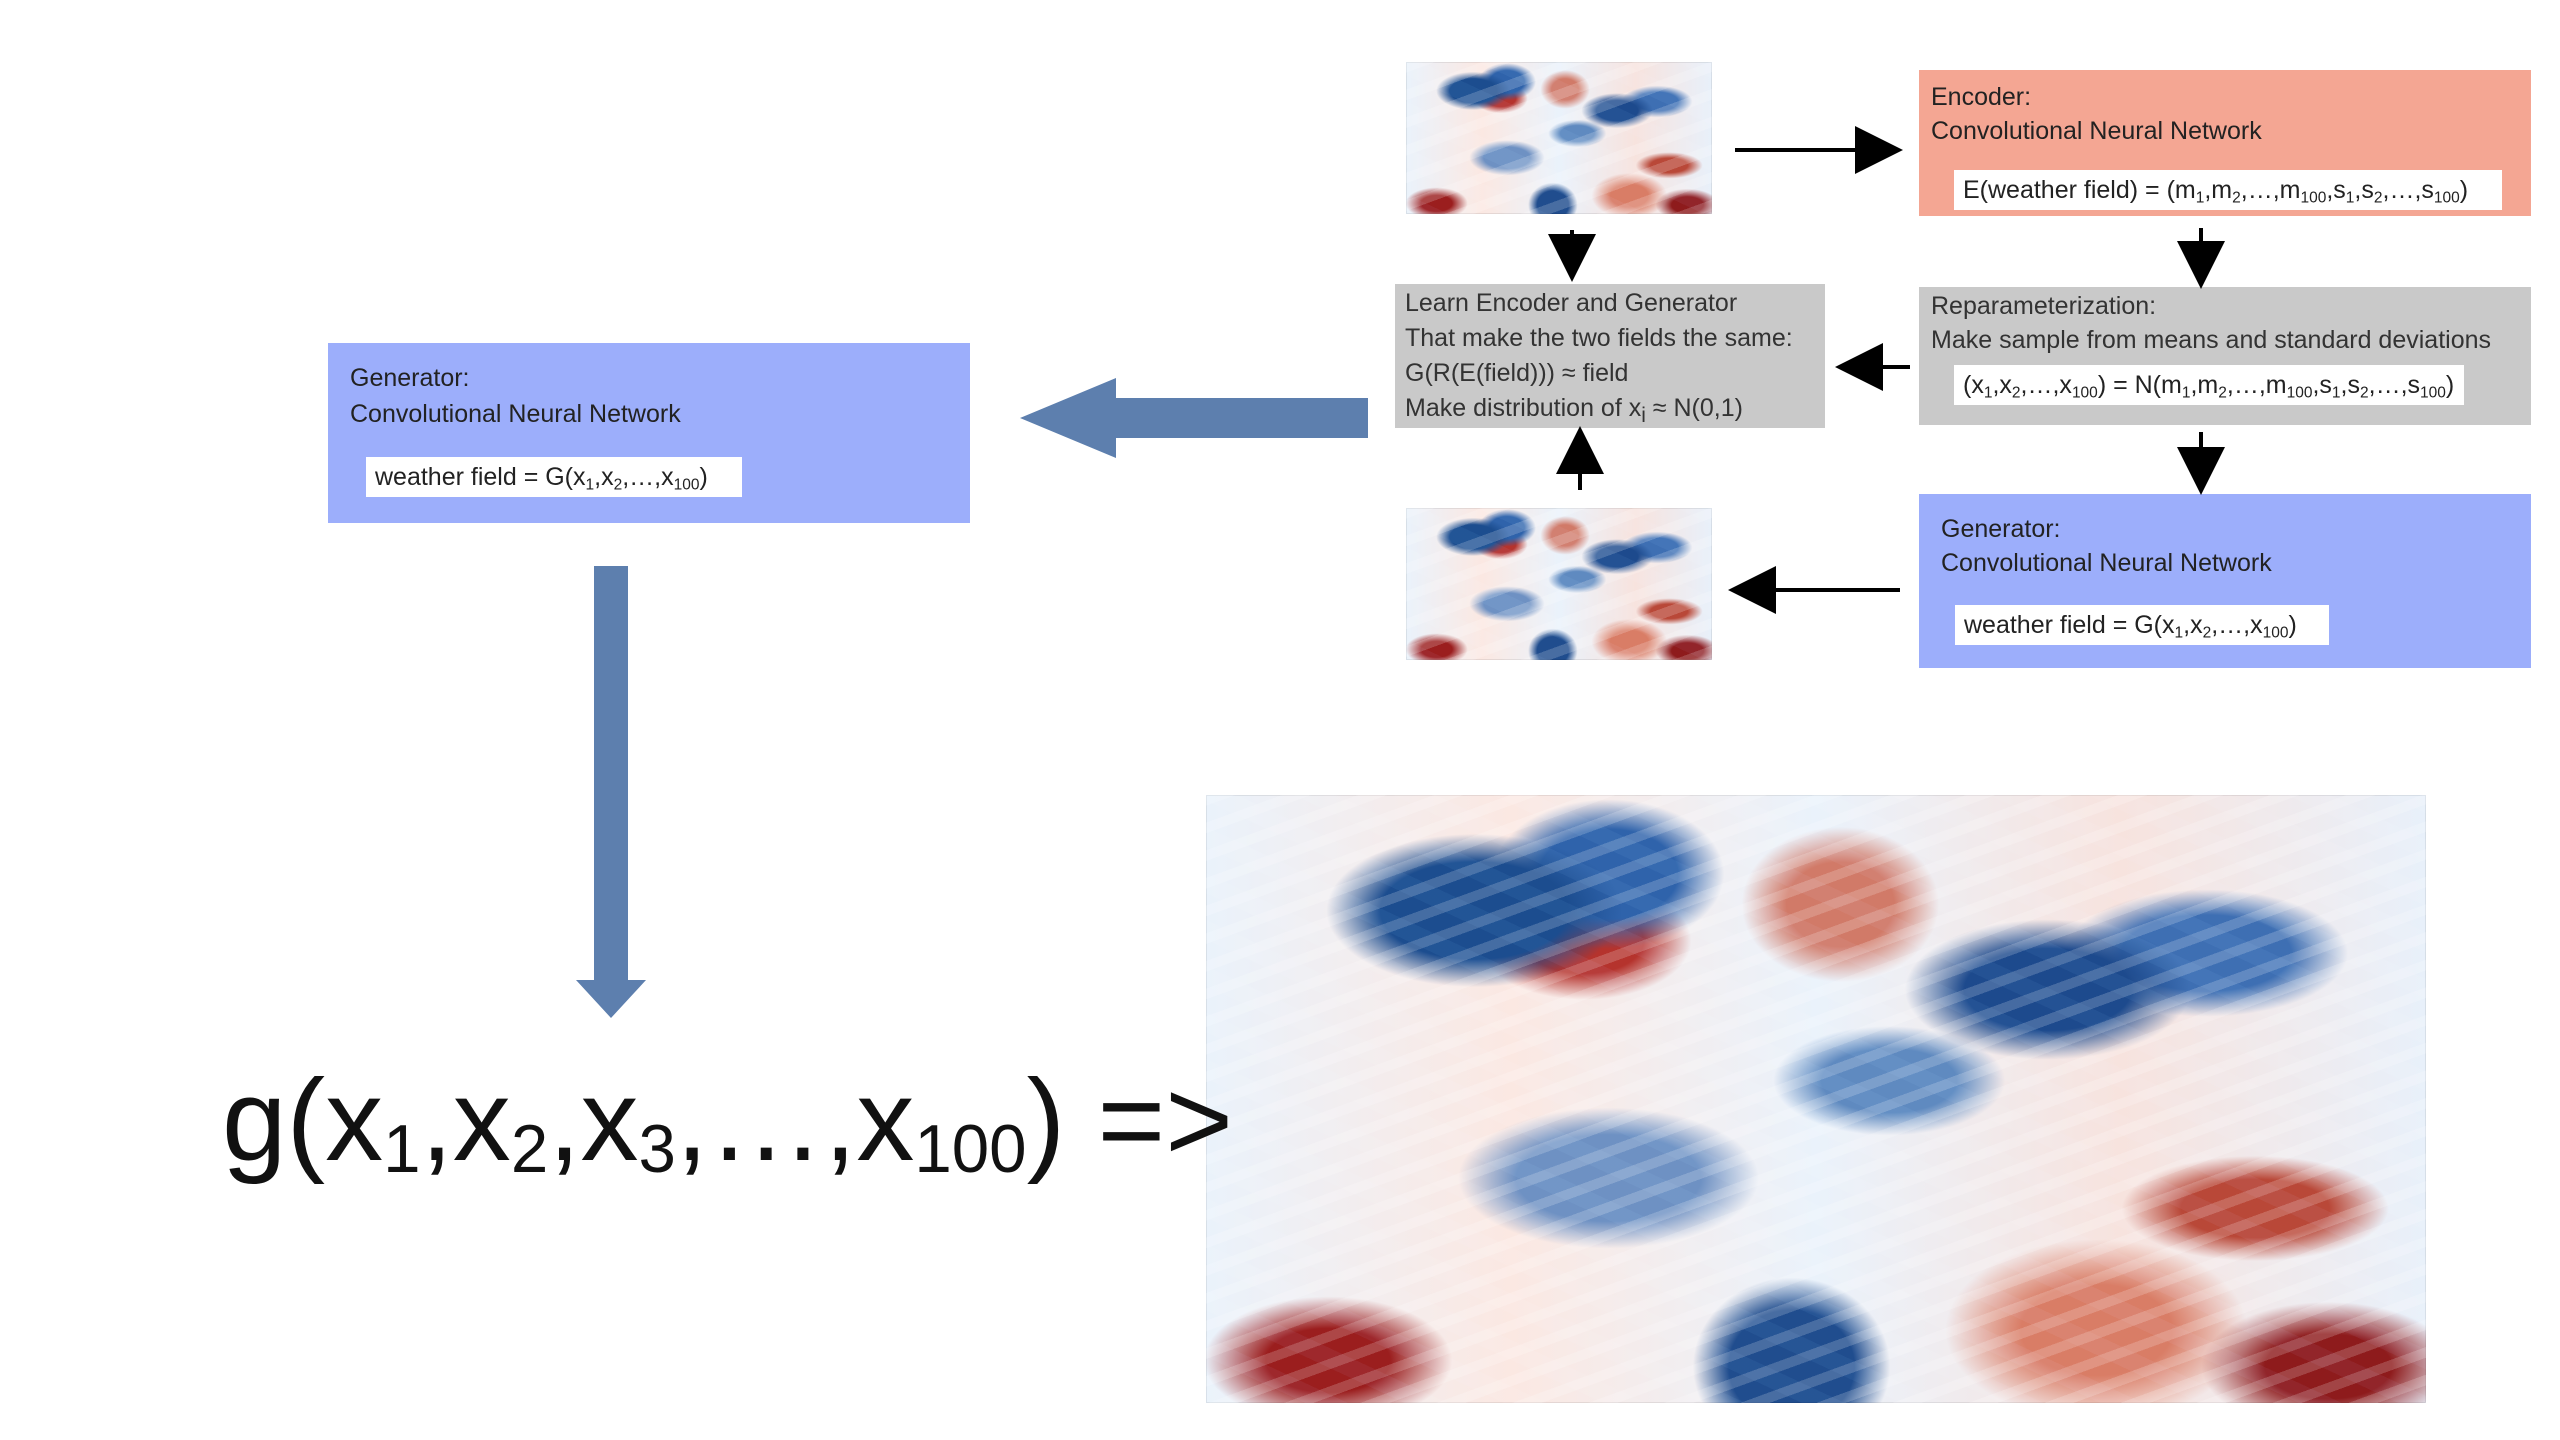  I want to click on encoder-subtitle: Convolutional Neural Network, so click(2096, 131).